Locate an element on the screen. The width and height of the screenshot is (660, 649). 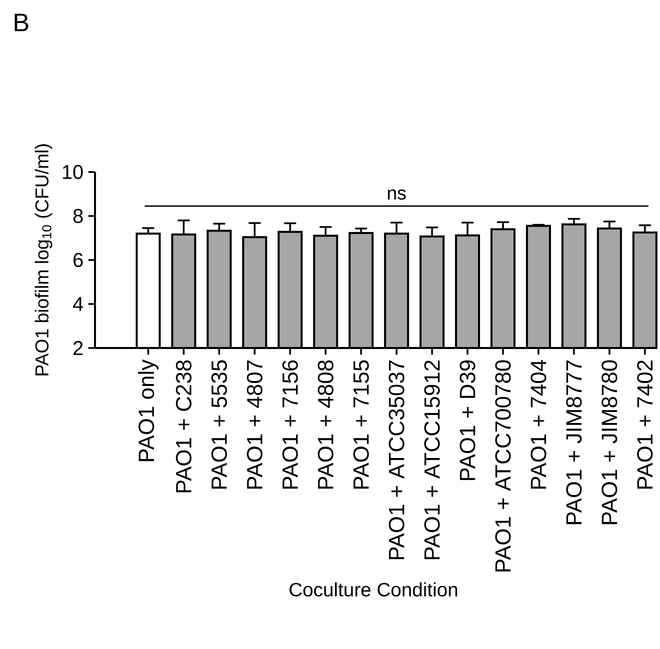
y-tick-label: 2 is located at coordinates (78, 348).